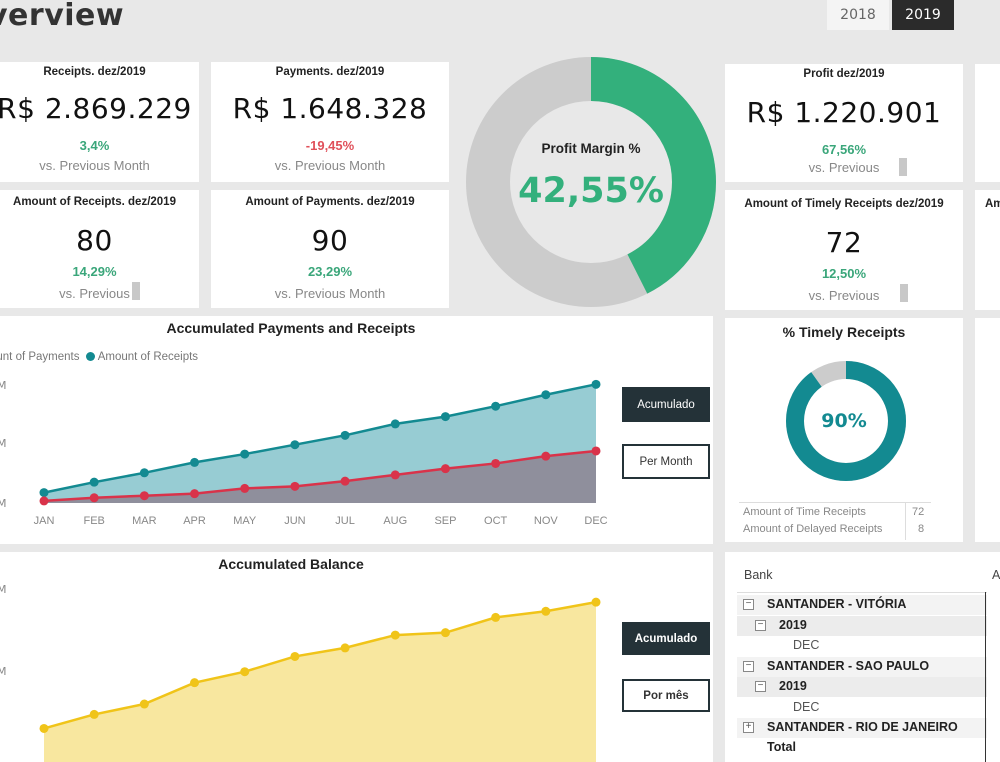 The image size is (1000, 762). I want to click on x-tick-label: NOV, so click(546, 521).